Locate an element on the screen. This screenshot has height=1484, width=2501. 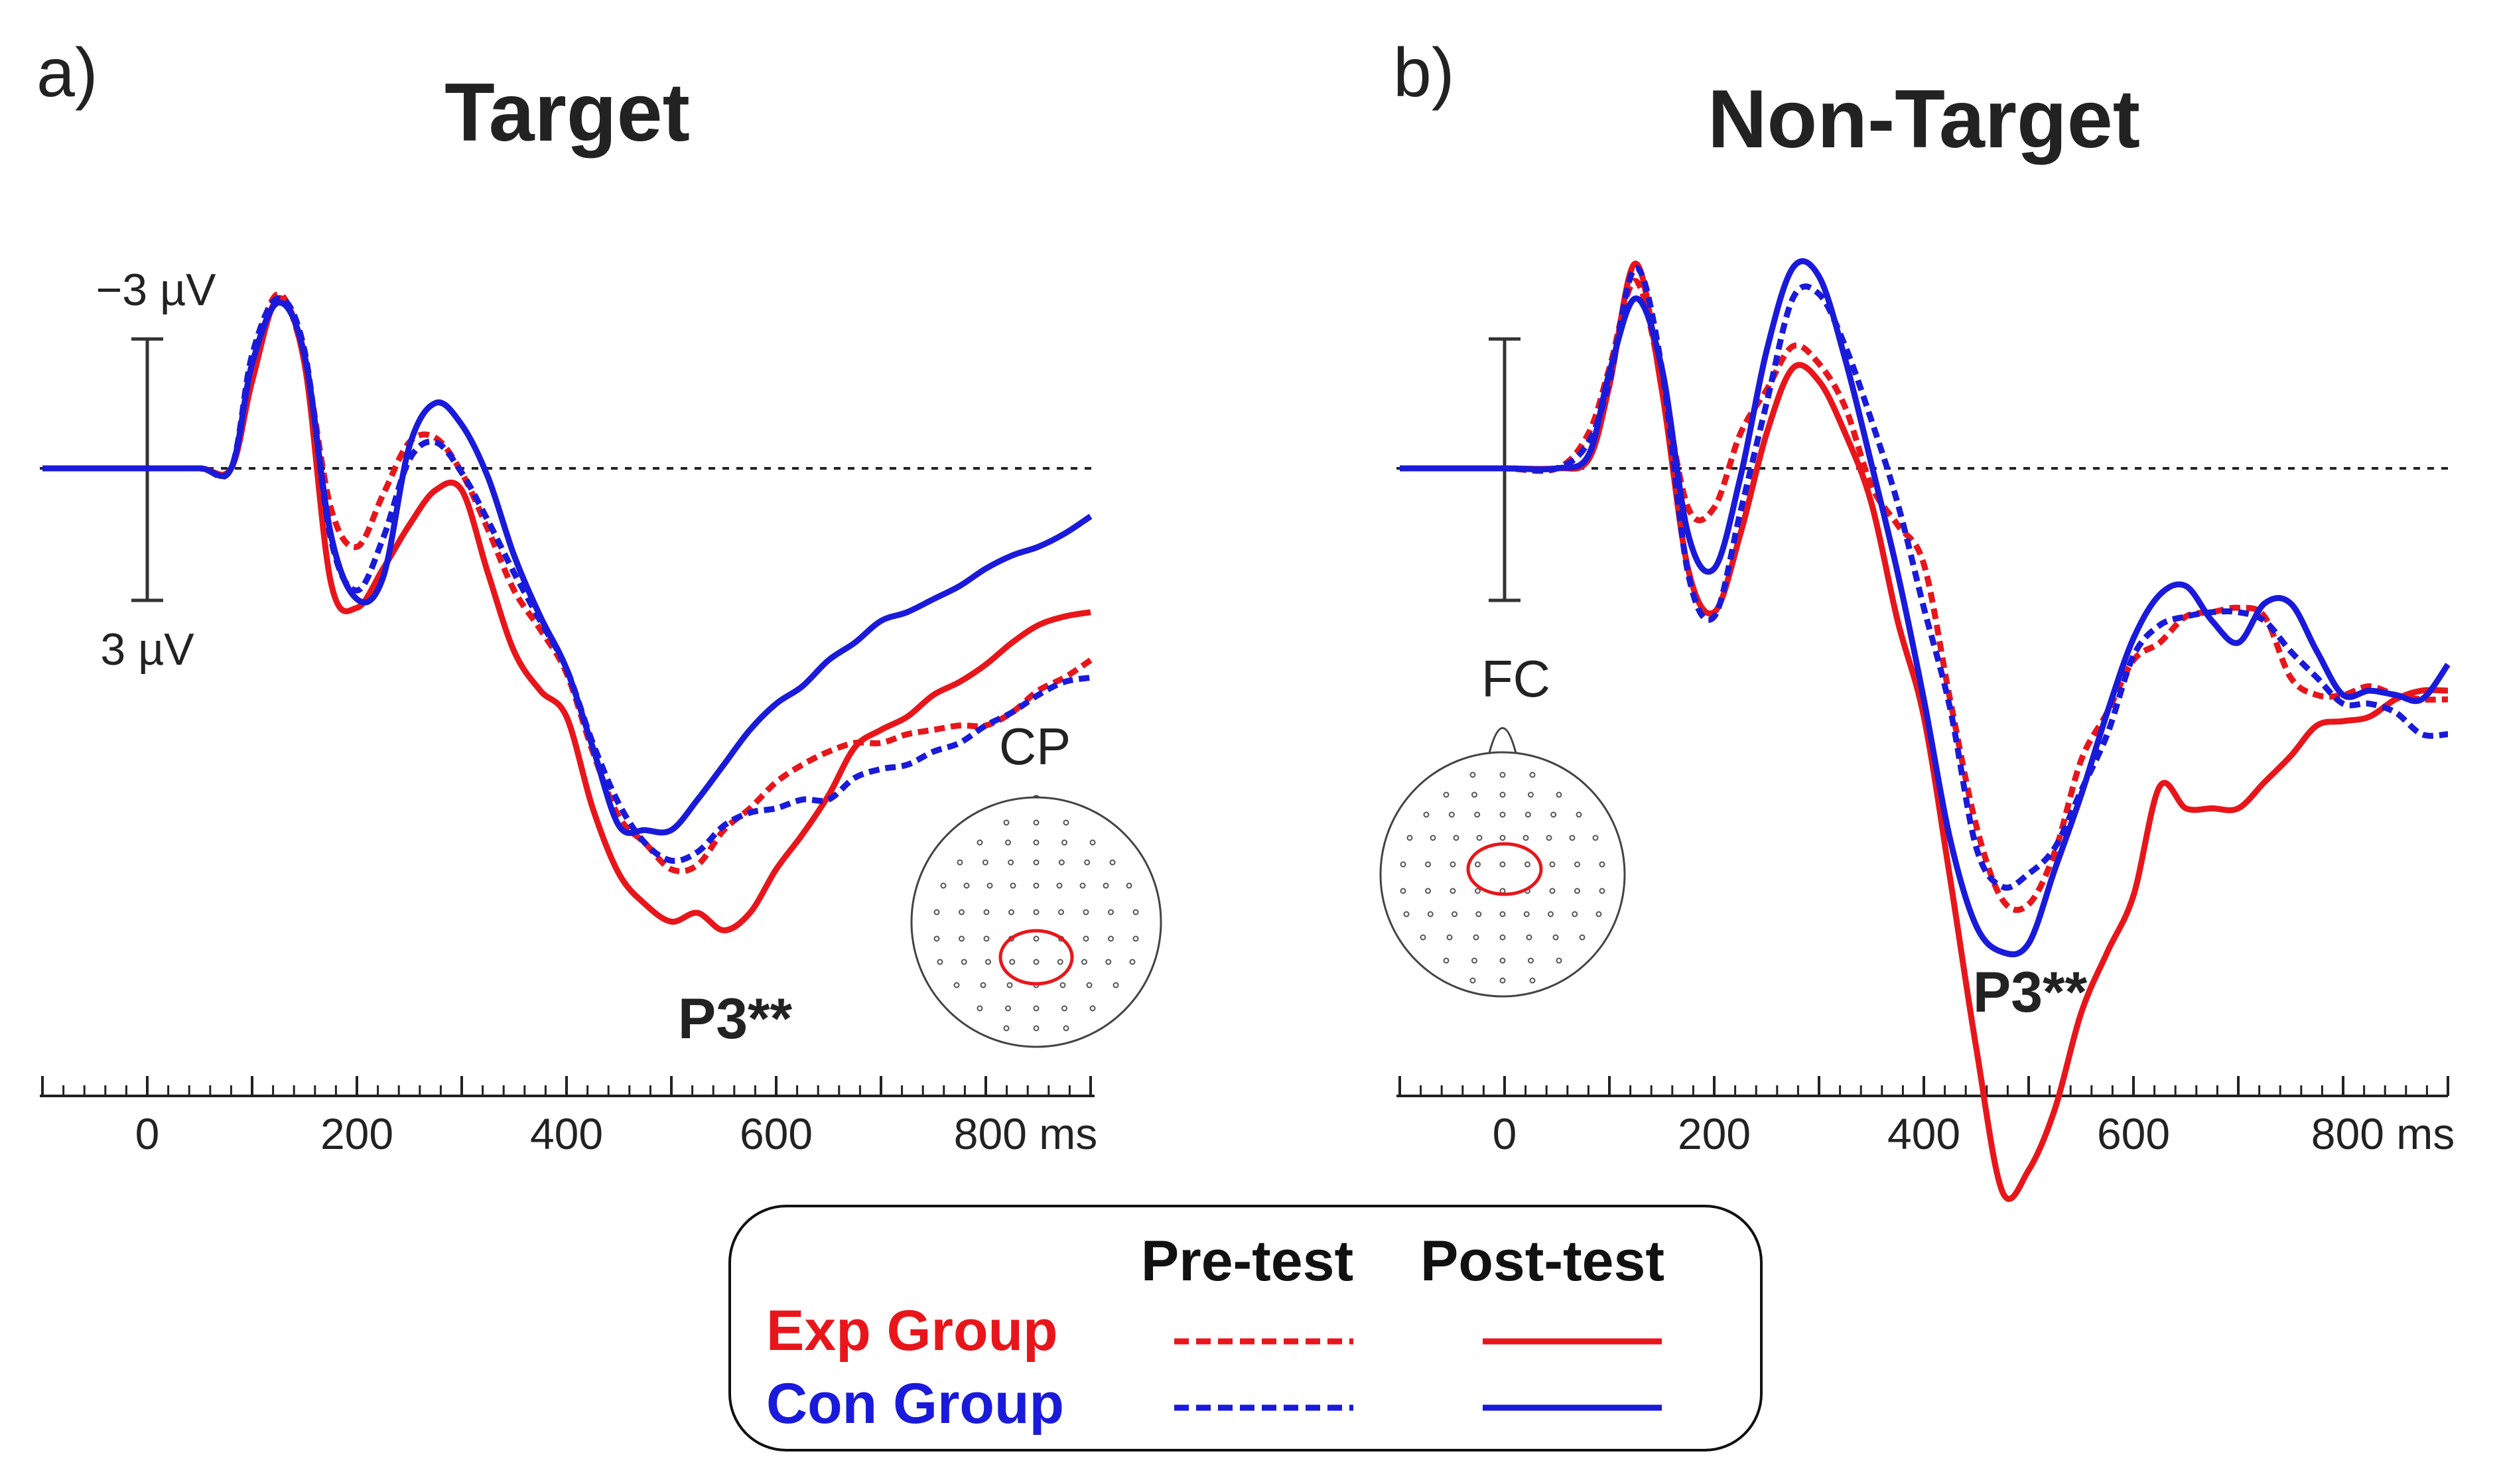
amp-label-top-a: −3 µV is located at coordinates (156, 290).